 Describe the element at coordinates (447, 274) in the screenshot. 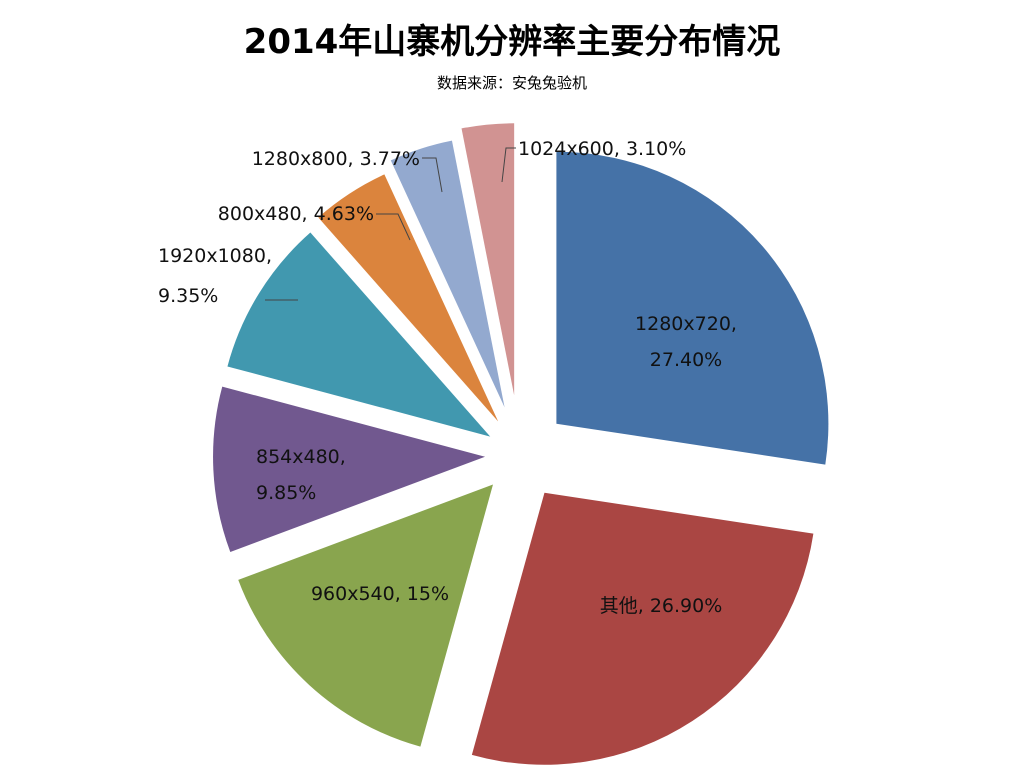

I see `pie-slice-1280x800` at that location.